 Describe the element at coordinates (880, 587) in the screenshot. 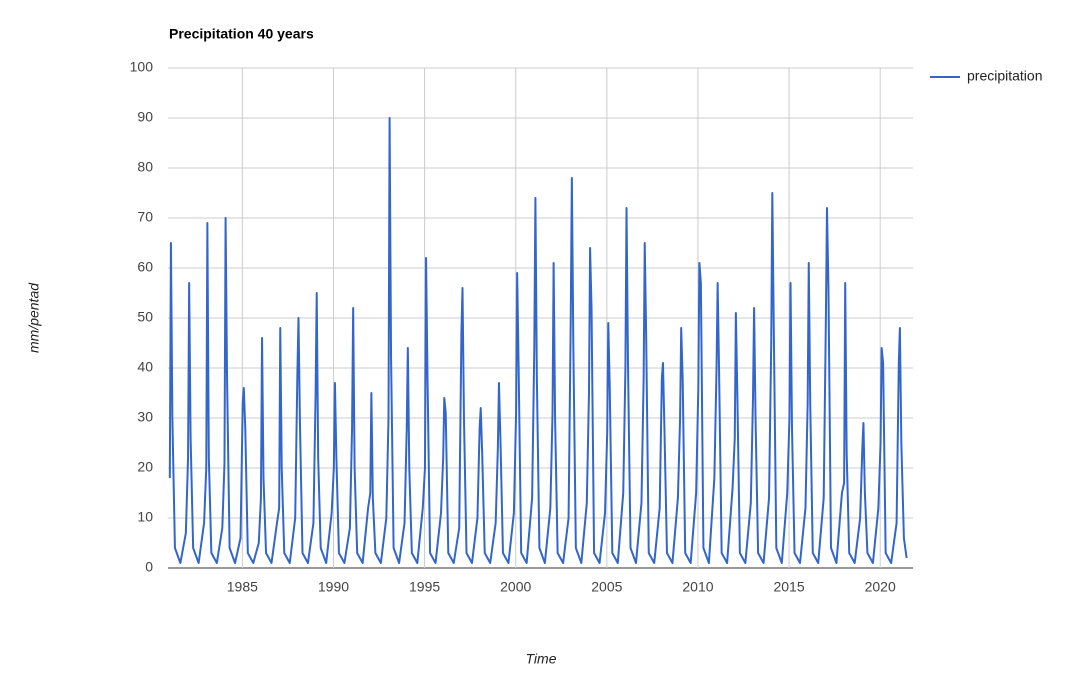

I see `x-tick-label: 2020` at that location.